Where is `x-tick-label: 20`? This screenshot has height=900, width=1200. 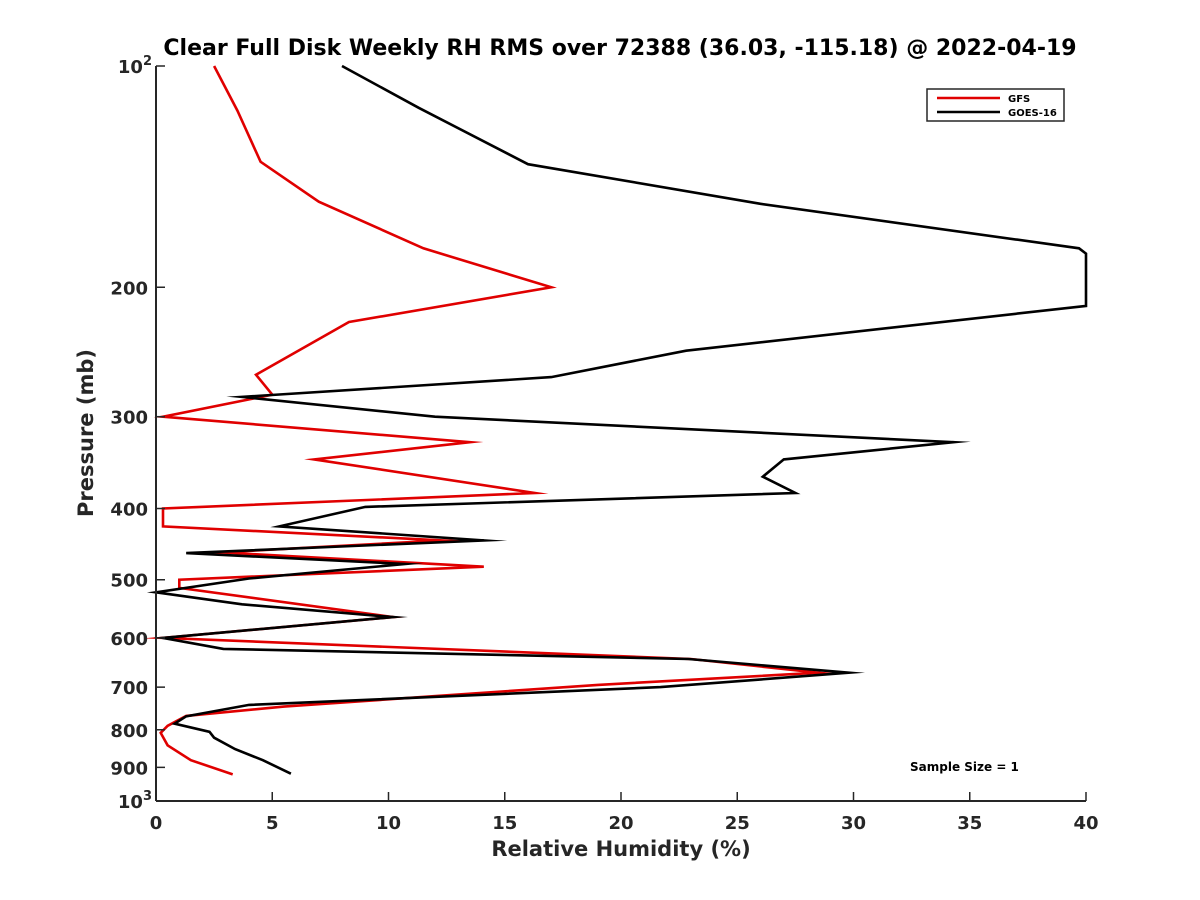
x-tick-label: 20 is located at coordinates (620, 823).